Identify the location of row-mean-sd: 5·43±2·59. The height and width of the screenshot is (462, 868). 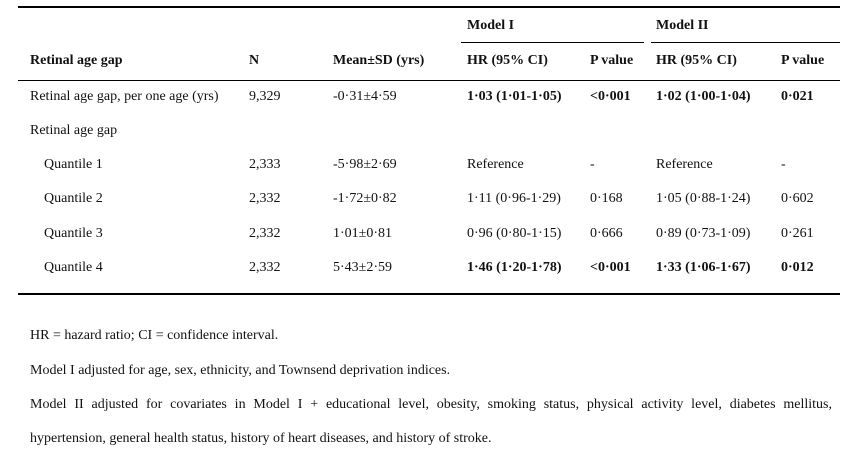
(363, 267).